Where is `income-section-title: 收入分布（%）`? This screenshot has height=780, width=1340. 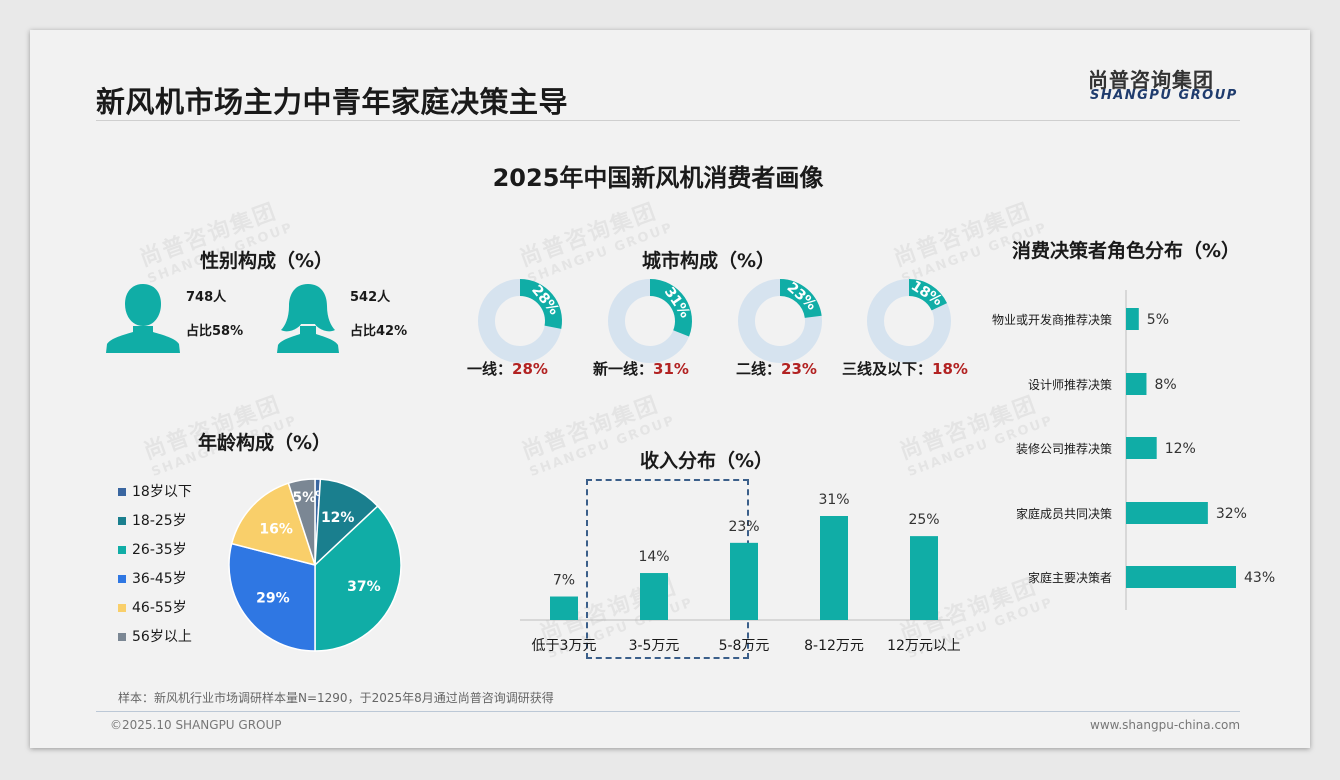 income-section-title: 收入分布（%） is located at coordinates (707, 461).